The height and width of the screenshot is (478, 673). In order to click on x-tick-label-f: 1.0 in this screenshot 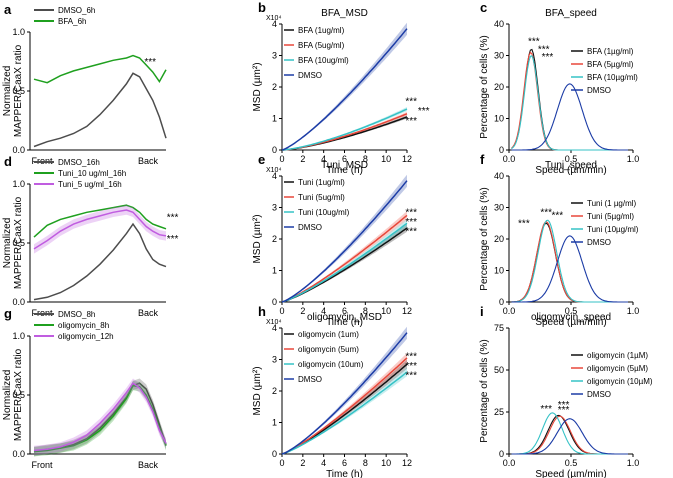, I will do `click(633, 311)`.